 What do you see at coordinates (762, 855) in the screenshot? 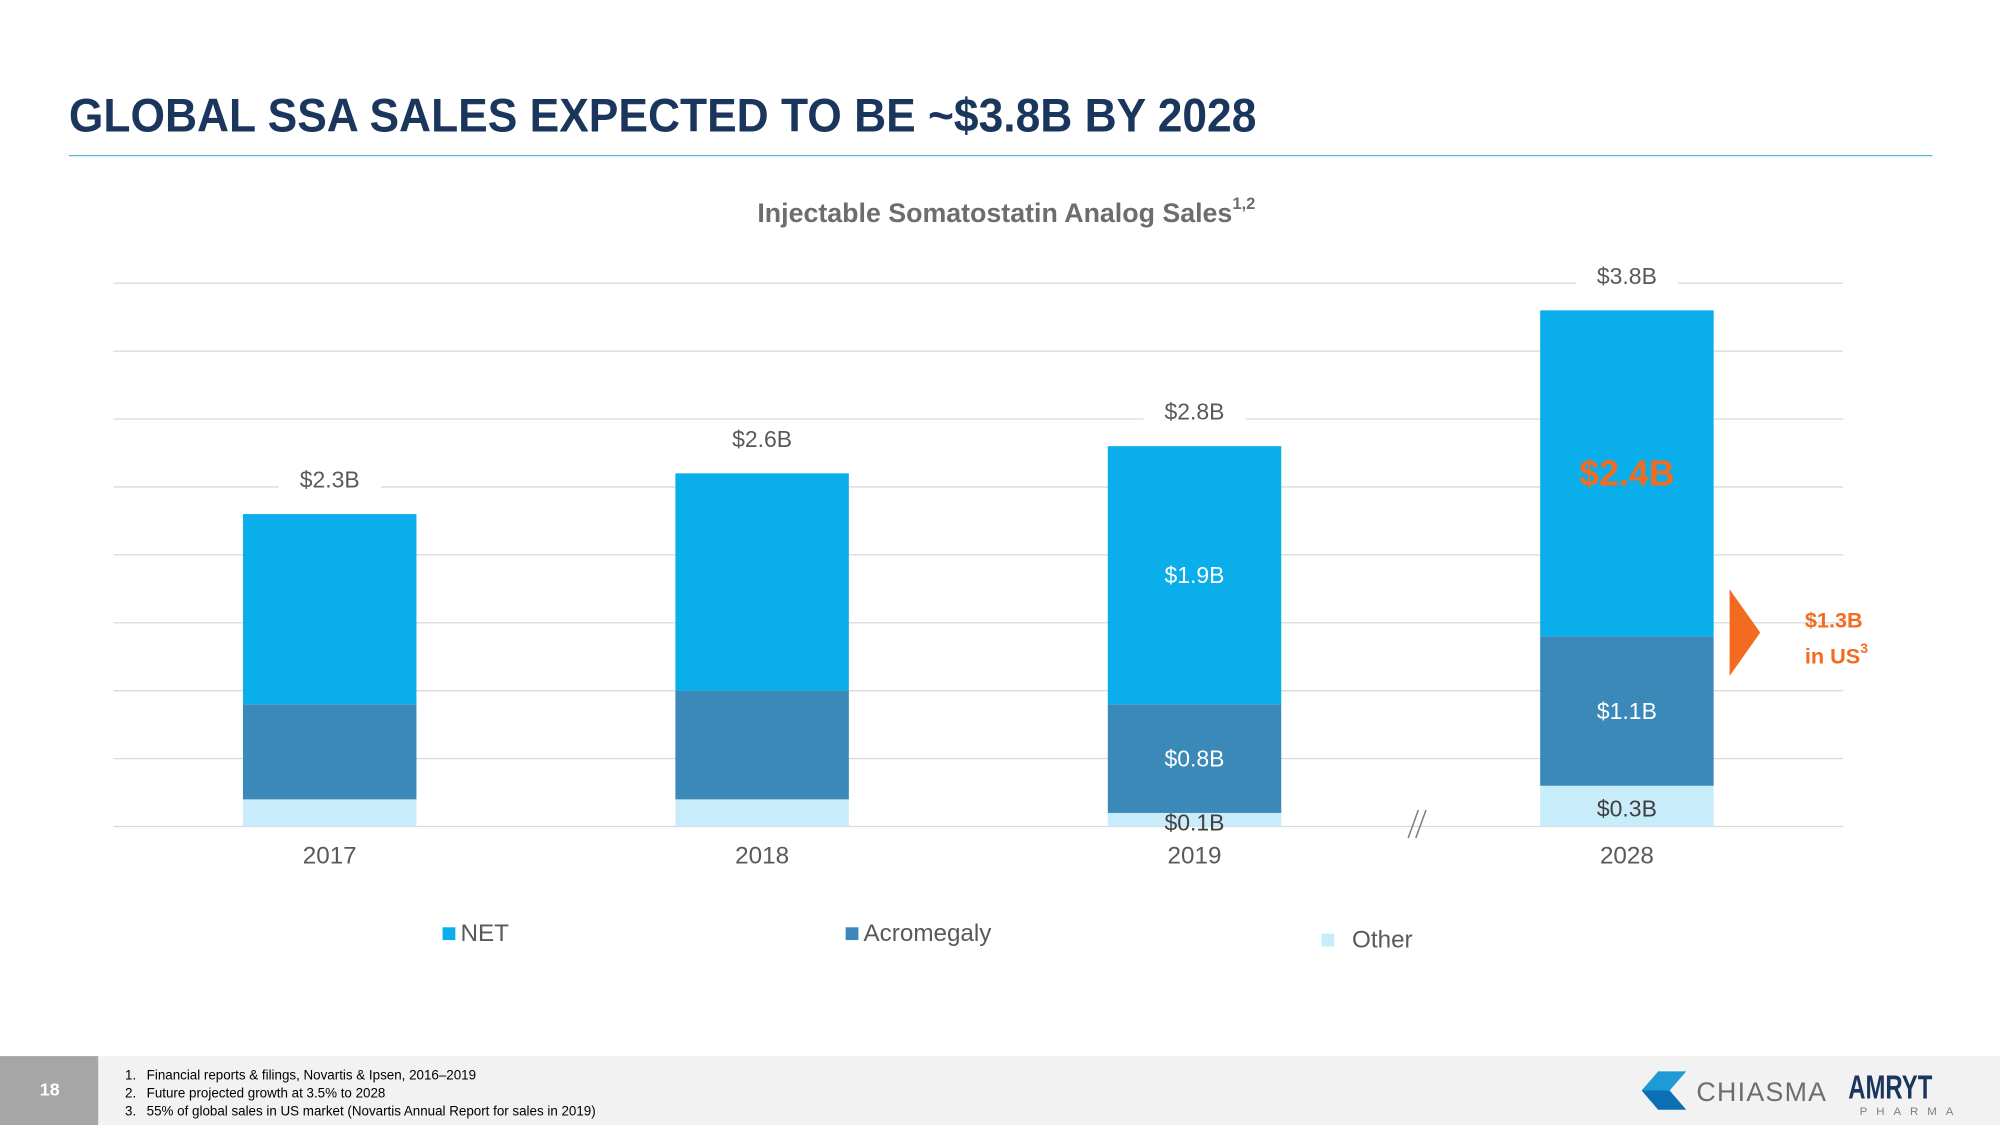
I see `x-tick-label: 2018` at bounding box center [762, 855].